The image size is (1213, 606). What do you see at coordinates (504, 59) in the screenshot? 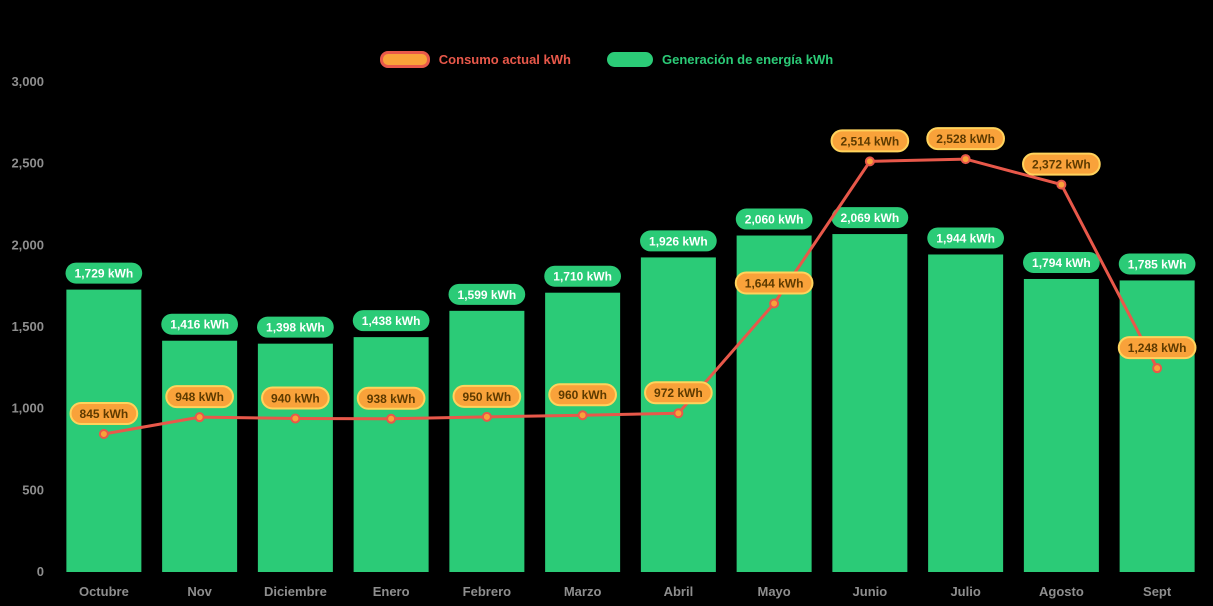
I see `legend-label-consumo: Consumo actual kWh` at bounding box center [504, 59].